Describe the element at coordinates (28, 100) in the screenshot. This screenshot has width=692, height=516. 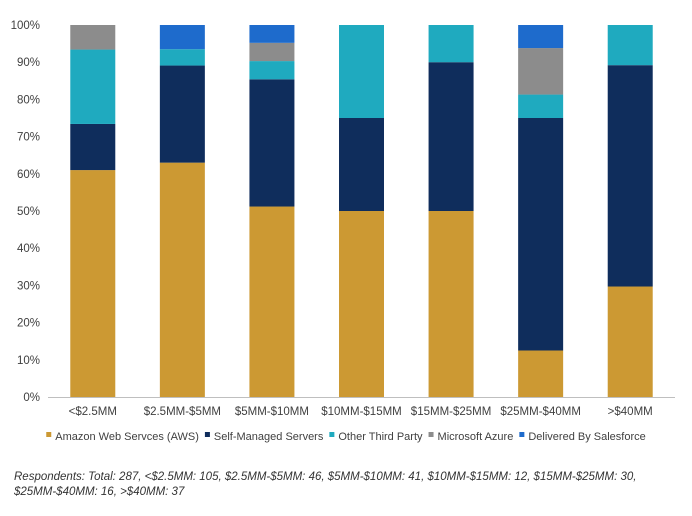
I see `y-tick-label: 80%` at that location.